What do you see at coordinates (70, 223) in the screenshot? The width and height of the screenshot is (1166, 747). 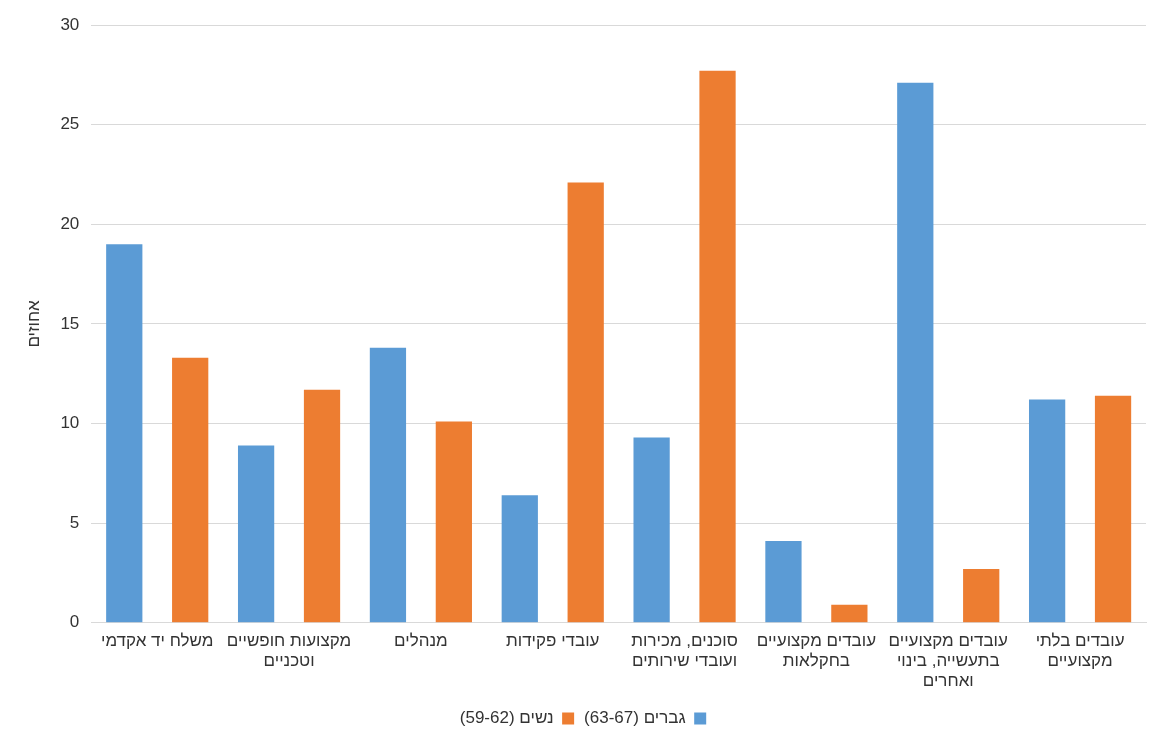 I see `y-tick-label: 20` at bounding box center [70, 223].